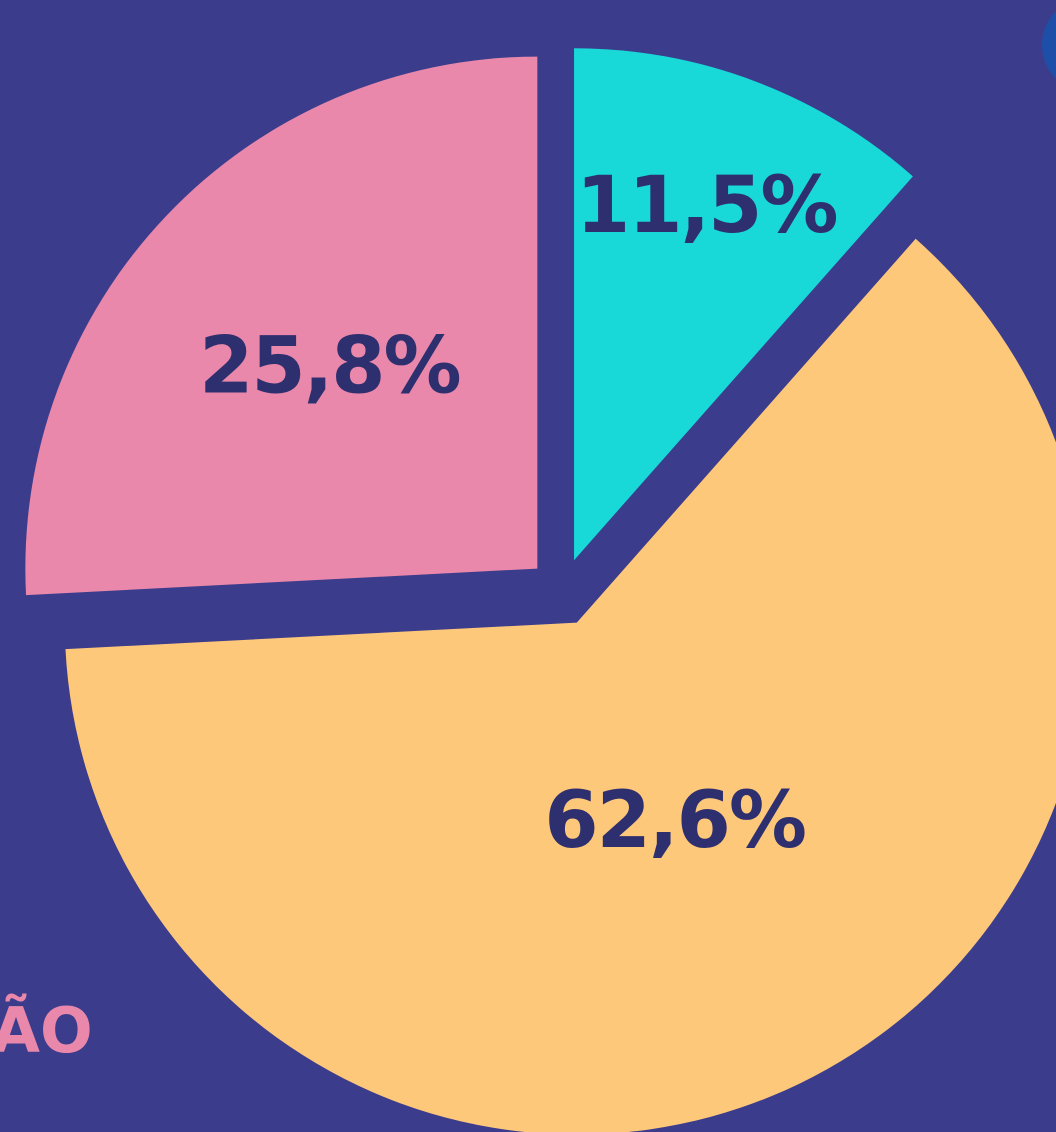 The width and height of the screenshot is (1056, 1132). I want to click on value-label: 62,6%, so click(674, 821).